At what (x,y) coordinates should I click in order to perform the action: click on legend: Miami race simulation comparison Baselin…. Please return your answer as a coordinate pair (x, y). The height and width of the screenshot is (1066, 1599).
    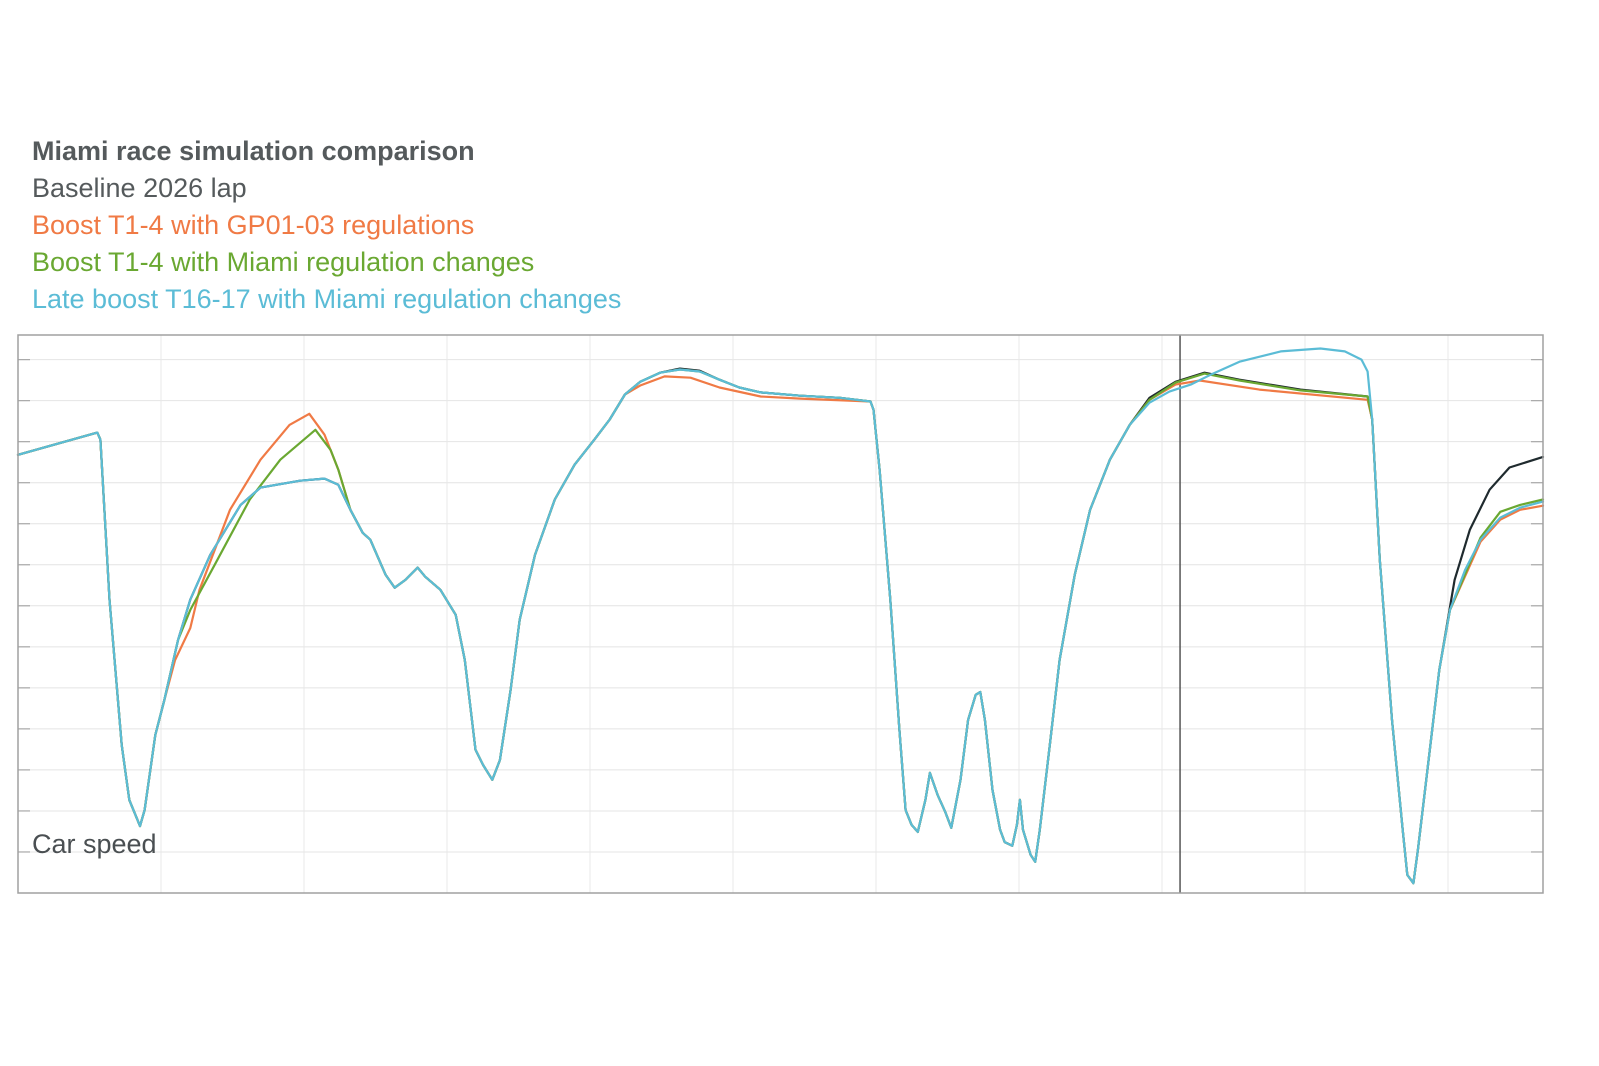
    Looking at the image, I should click on (326, 225).